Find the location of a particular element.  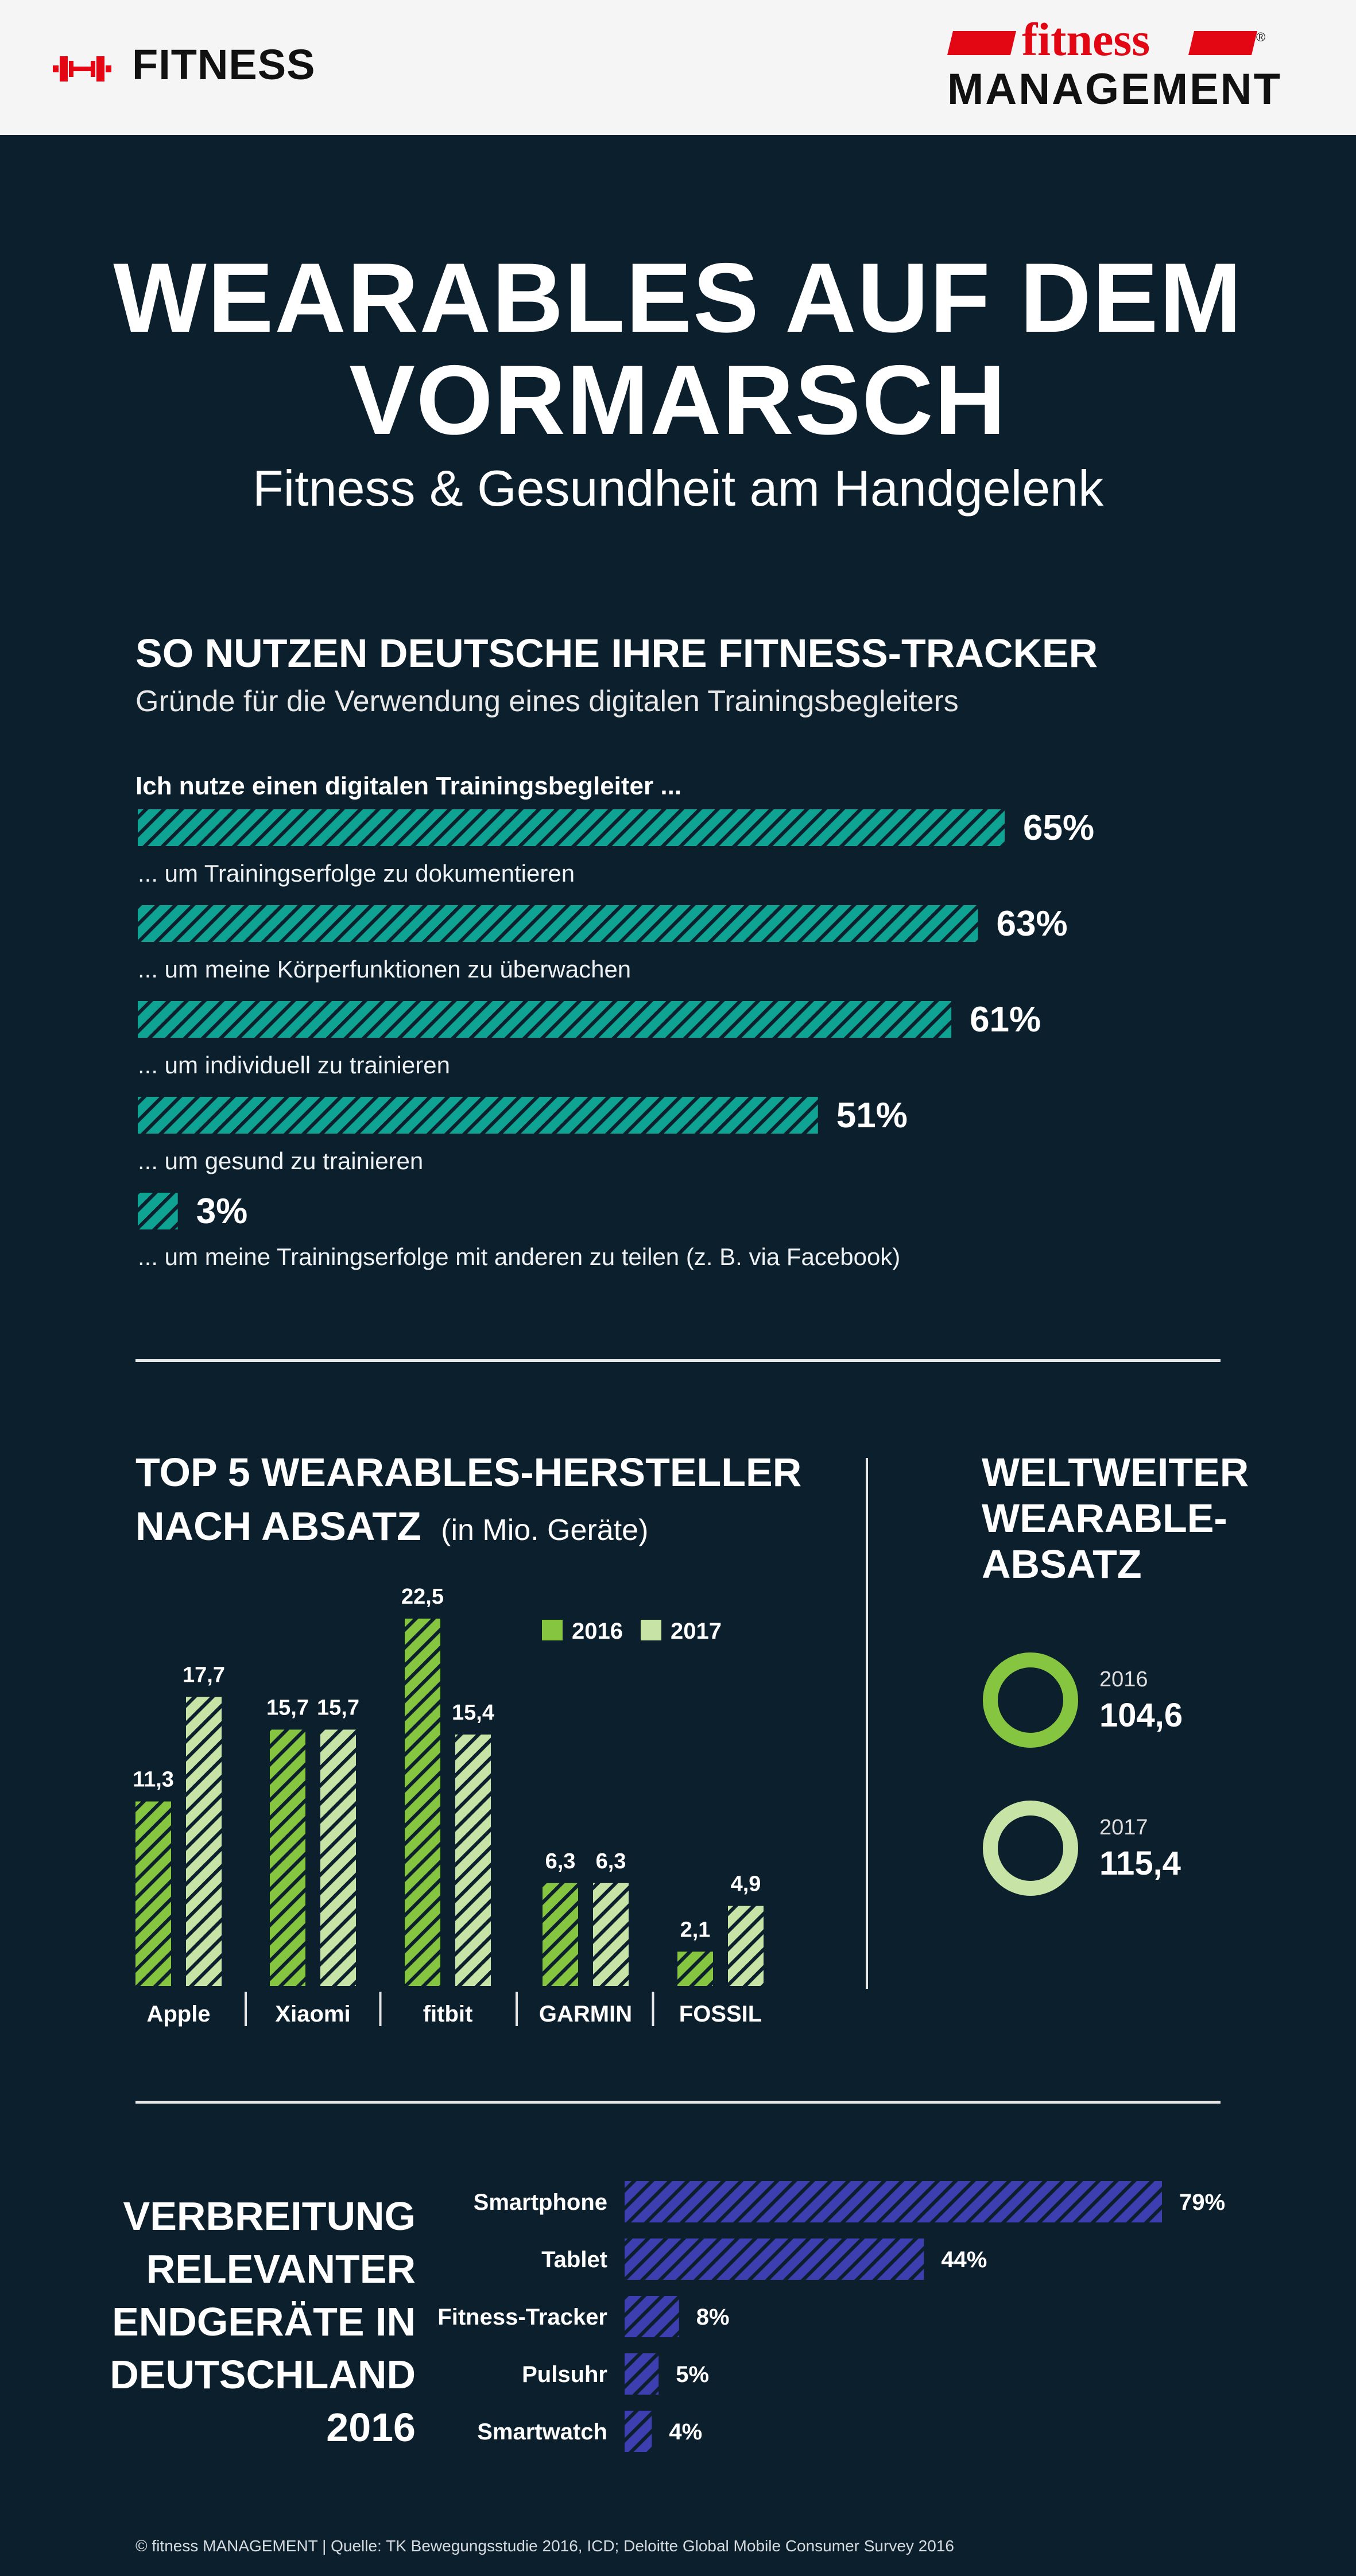

brand-stripes is located at coordinates (1102, 43).